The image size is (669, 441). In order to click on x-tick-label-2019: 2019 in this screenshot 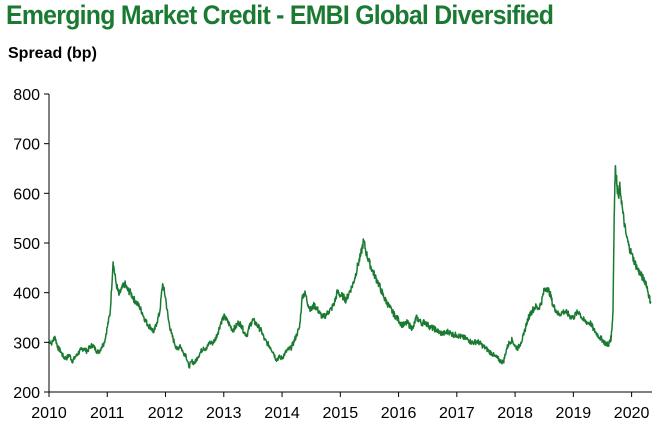, I will do `click(574, 413)`.